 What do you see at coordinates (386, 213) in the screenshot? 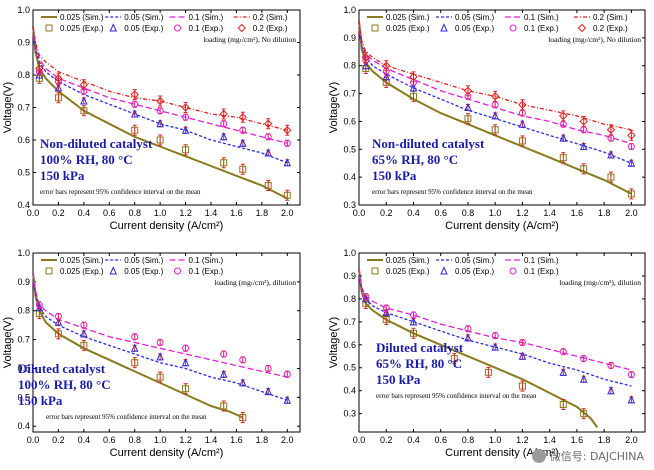
I see `x-tick-label: 0.2` at bounding box center [386, 213].